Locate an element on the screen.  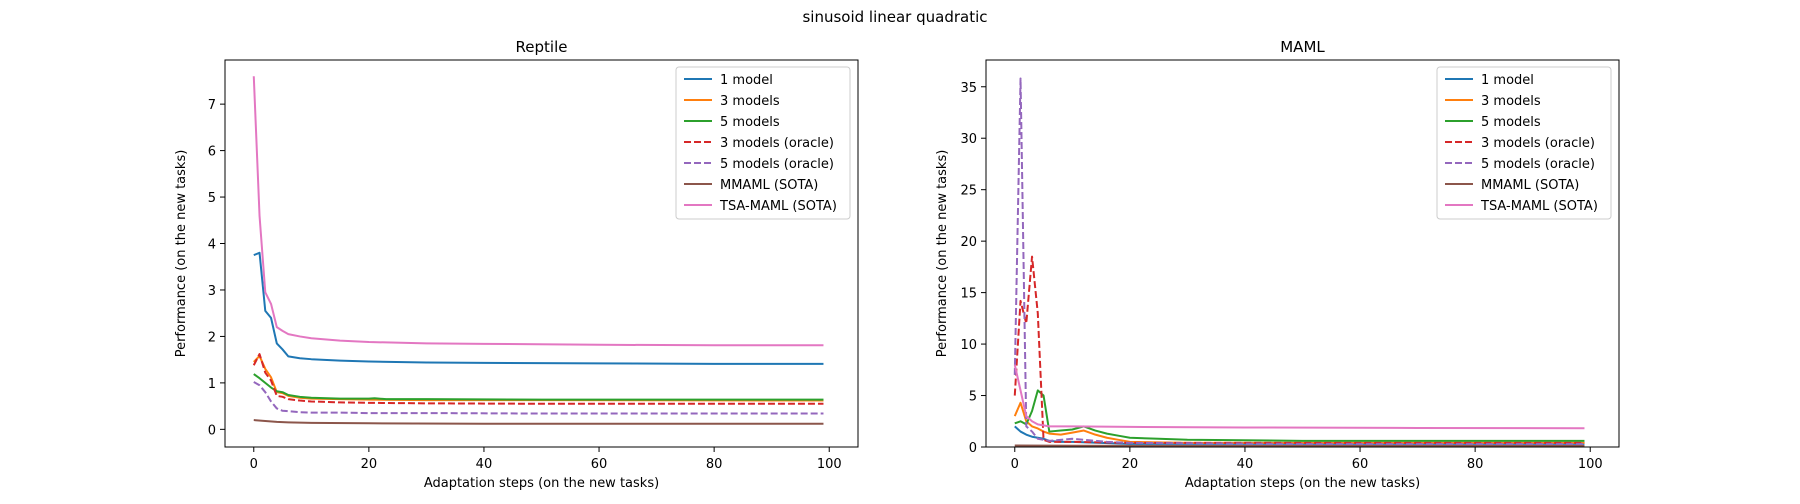
reptile-series-mmaml-sota is located at coordinates (538, 422).